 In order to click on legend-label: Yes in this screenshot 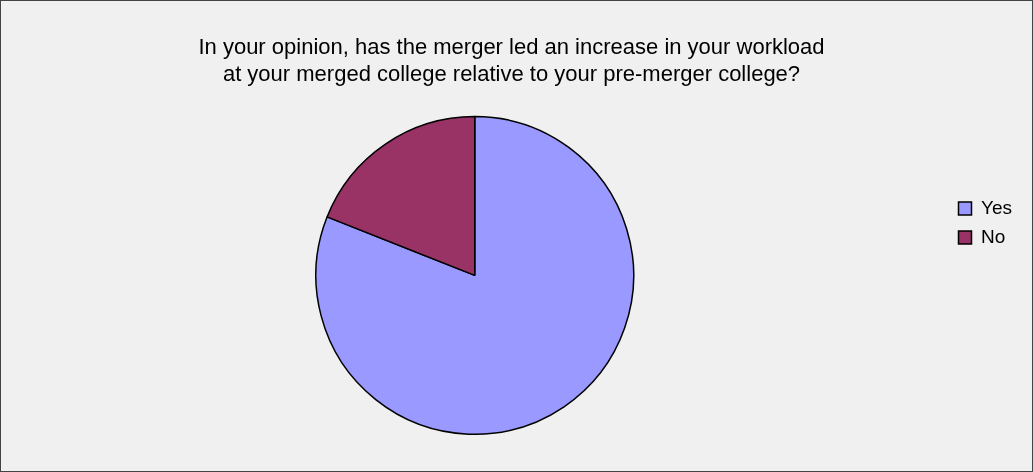, I will do `click(996, 207)`.